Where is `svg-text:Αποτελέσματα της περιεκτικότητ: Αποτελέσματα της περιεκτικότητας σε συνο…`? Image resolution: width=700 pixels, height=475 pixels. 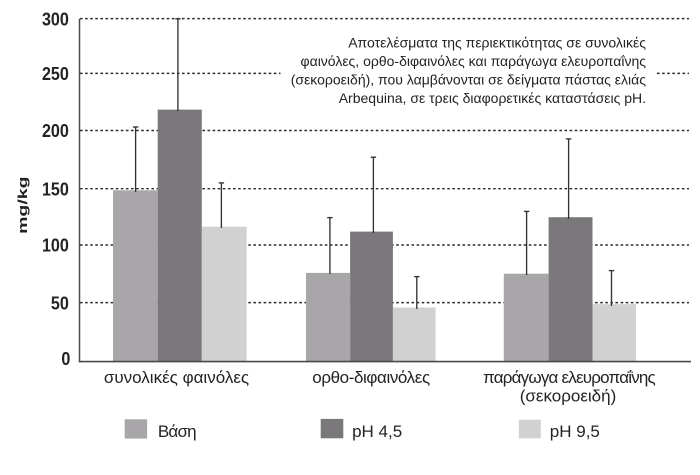
svg-text:Αποτελέσματα της περιεκτικότητ: Αποτελέσματα της περιεκτικότητας σε συνο… is located at coordinates (497, 43).